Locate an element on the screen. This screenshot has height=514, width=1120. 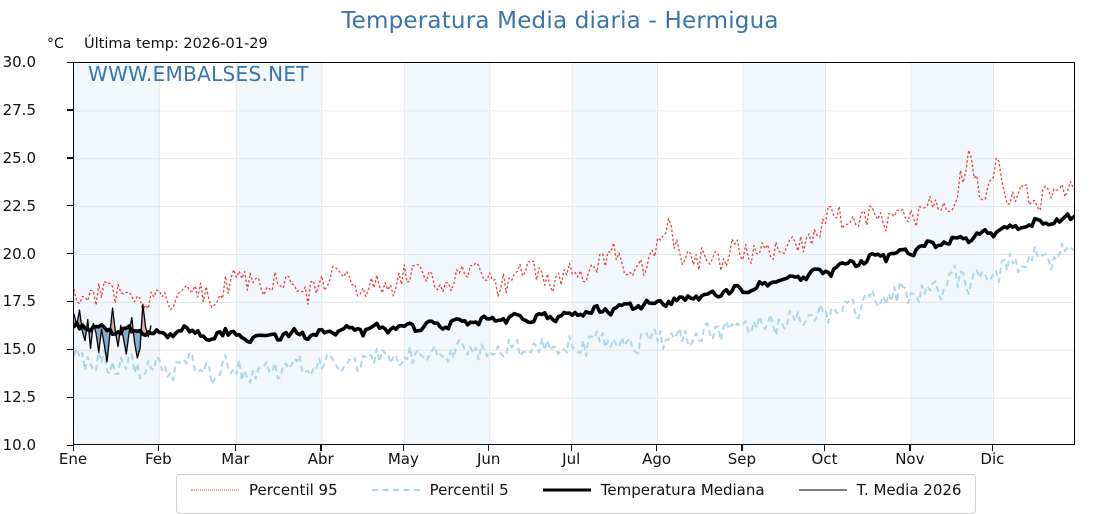
x-axis-tick-label: Jun is located at coordinates (488, 459).